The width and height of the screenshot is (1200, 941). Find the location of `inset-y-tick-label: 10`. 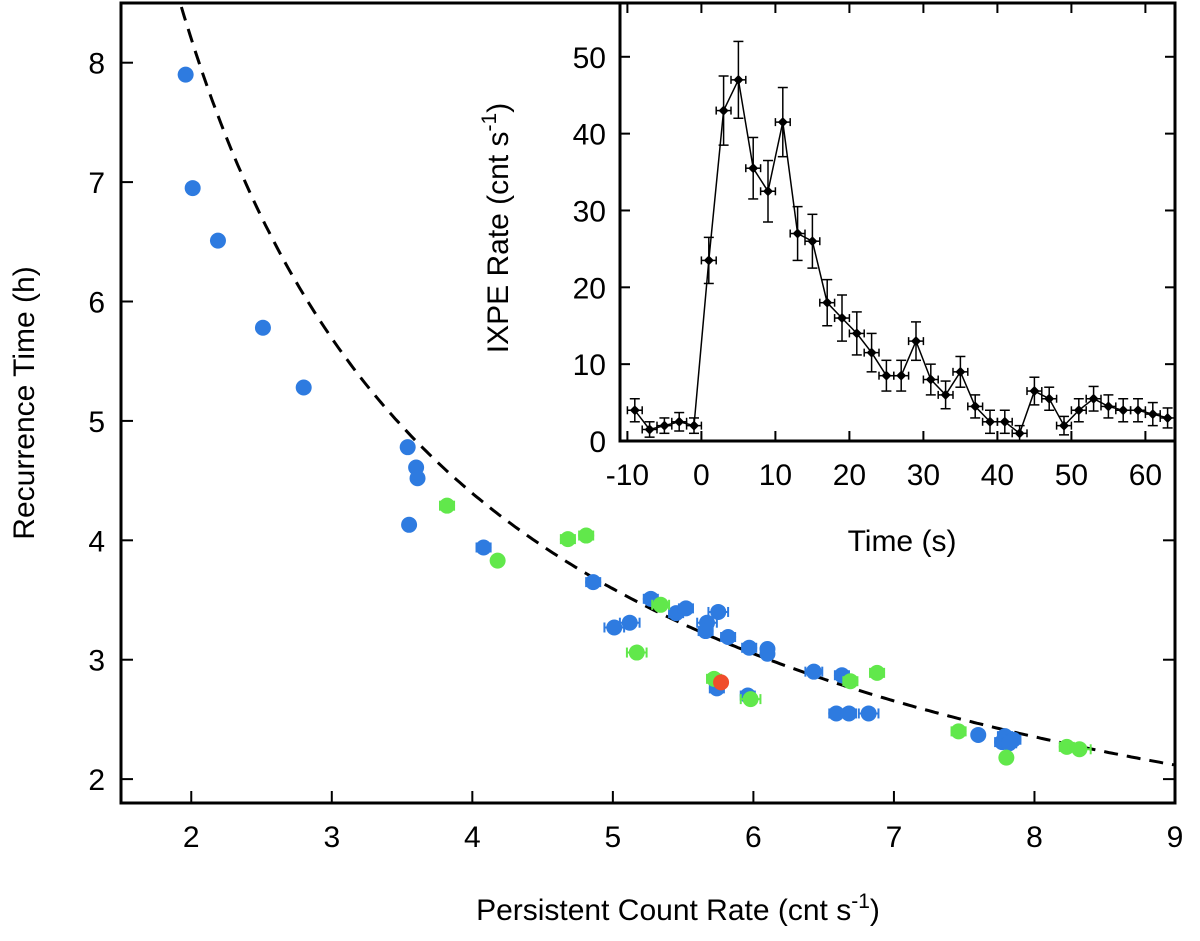

inset-y-tick-label: 10 is located at coordinates (589, 365).